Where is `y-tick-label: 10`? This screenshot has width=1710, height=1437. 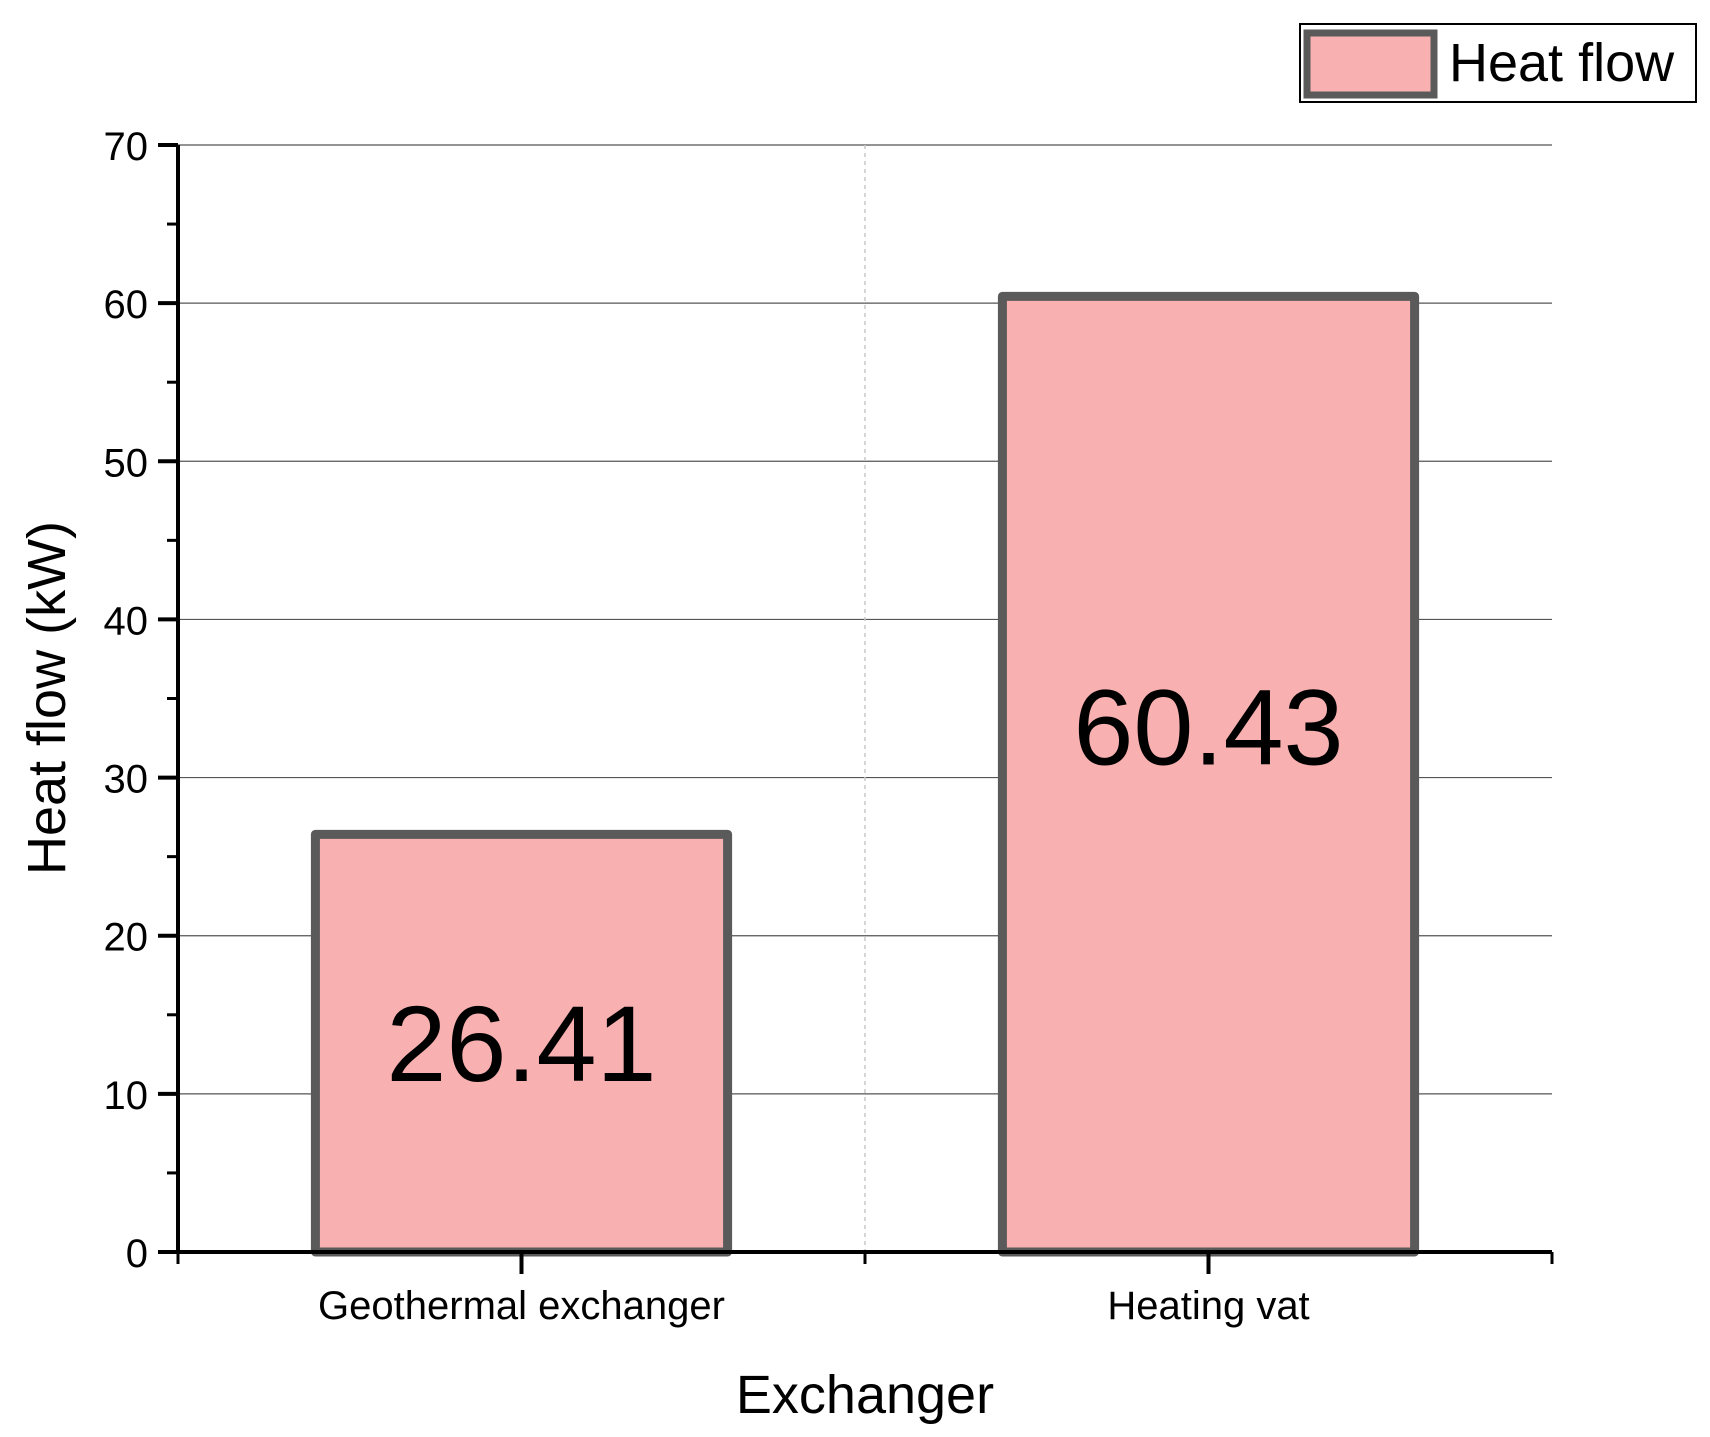 y-tick-label: 10 is located at coordinates (126, 1096).